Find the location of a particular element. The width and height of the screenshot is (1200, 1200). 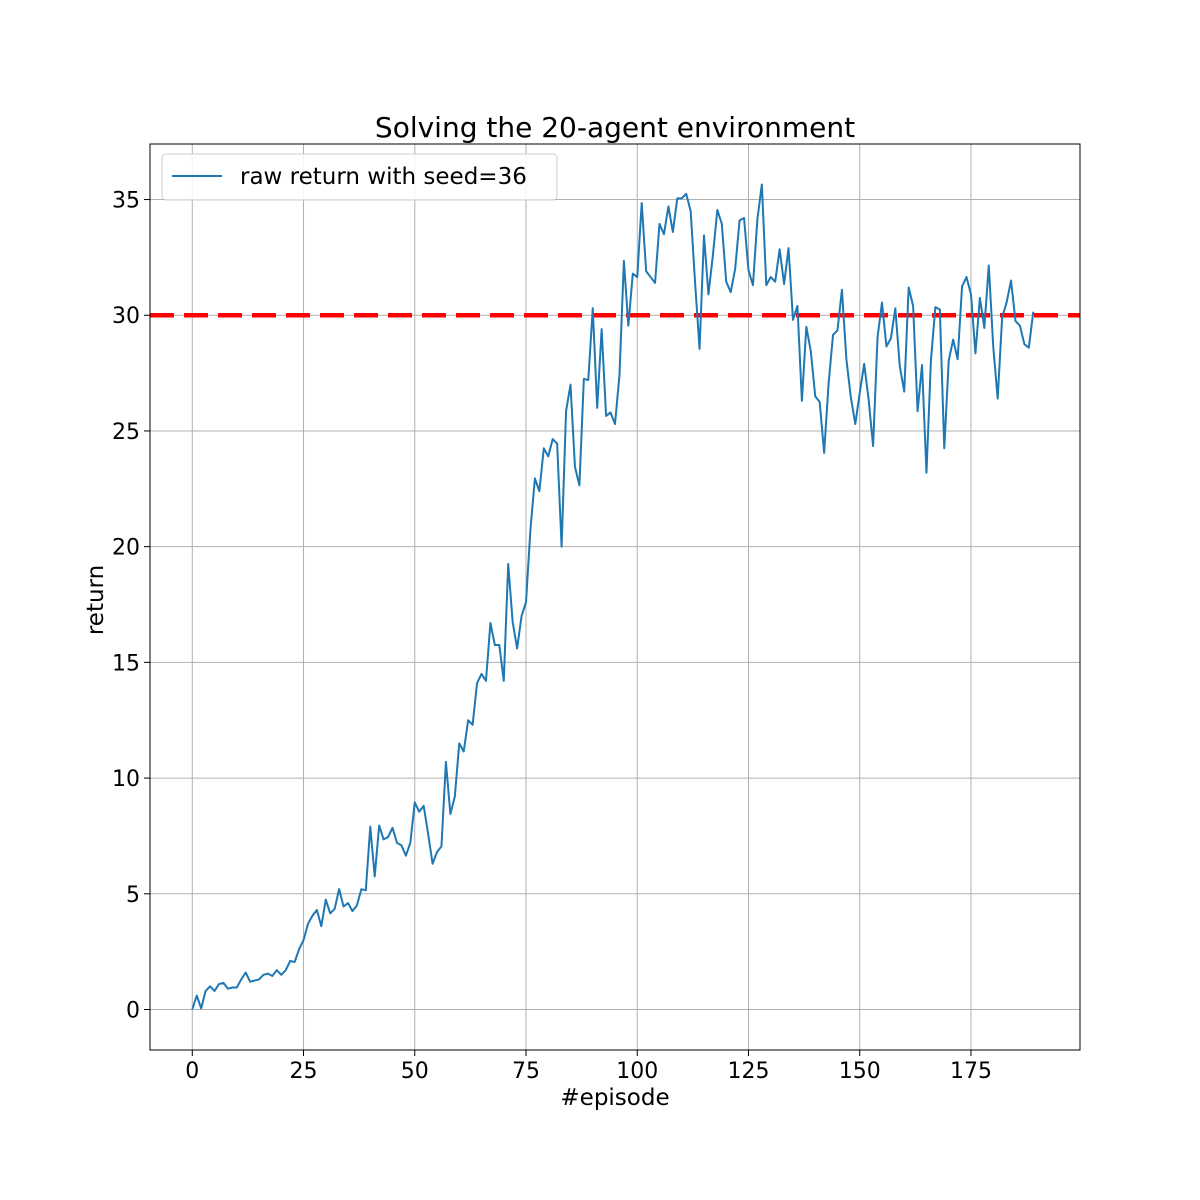

y-tick-label: 35 is located at coordinates (126, 201).